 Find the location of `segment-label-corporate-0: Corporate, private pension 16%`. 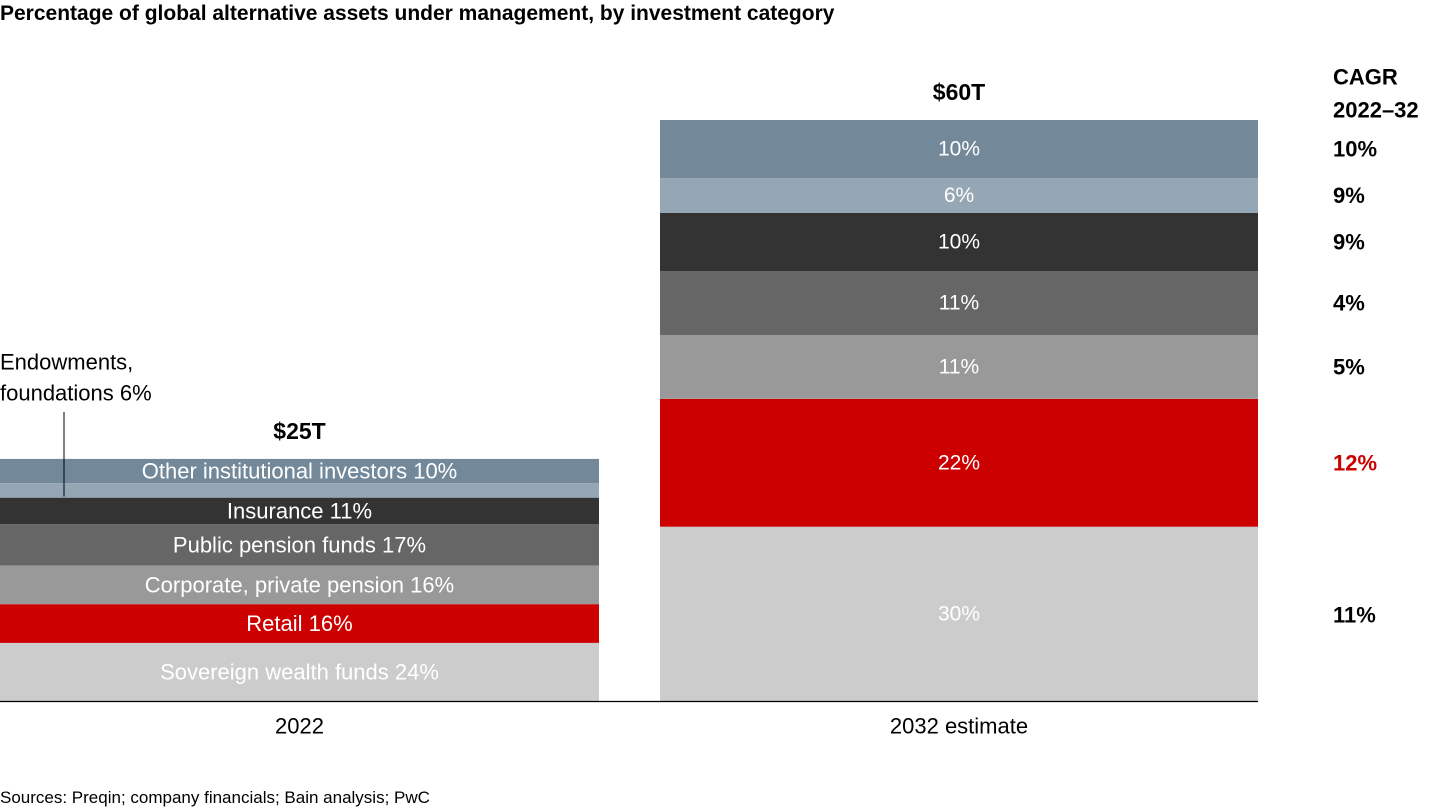

segment-label-corporate-0: Corporate, private pension 16% is located at coordinates (299, 584).